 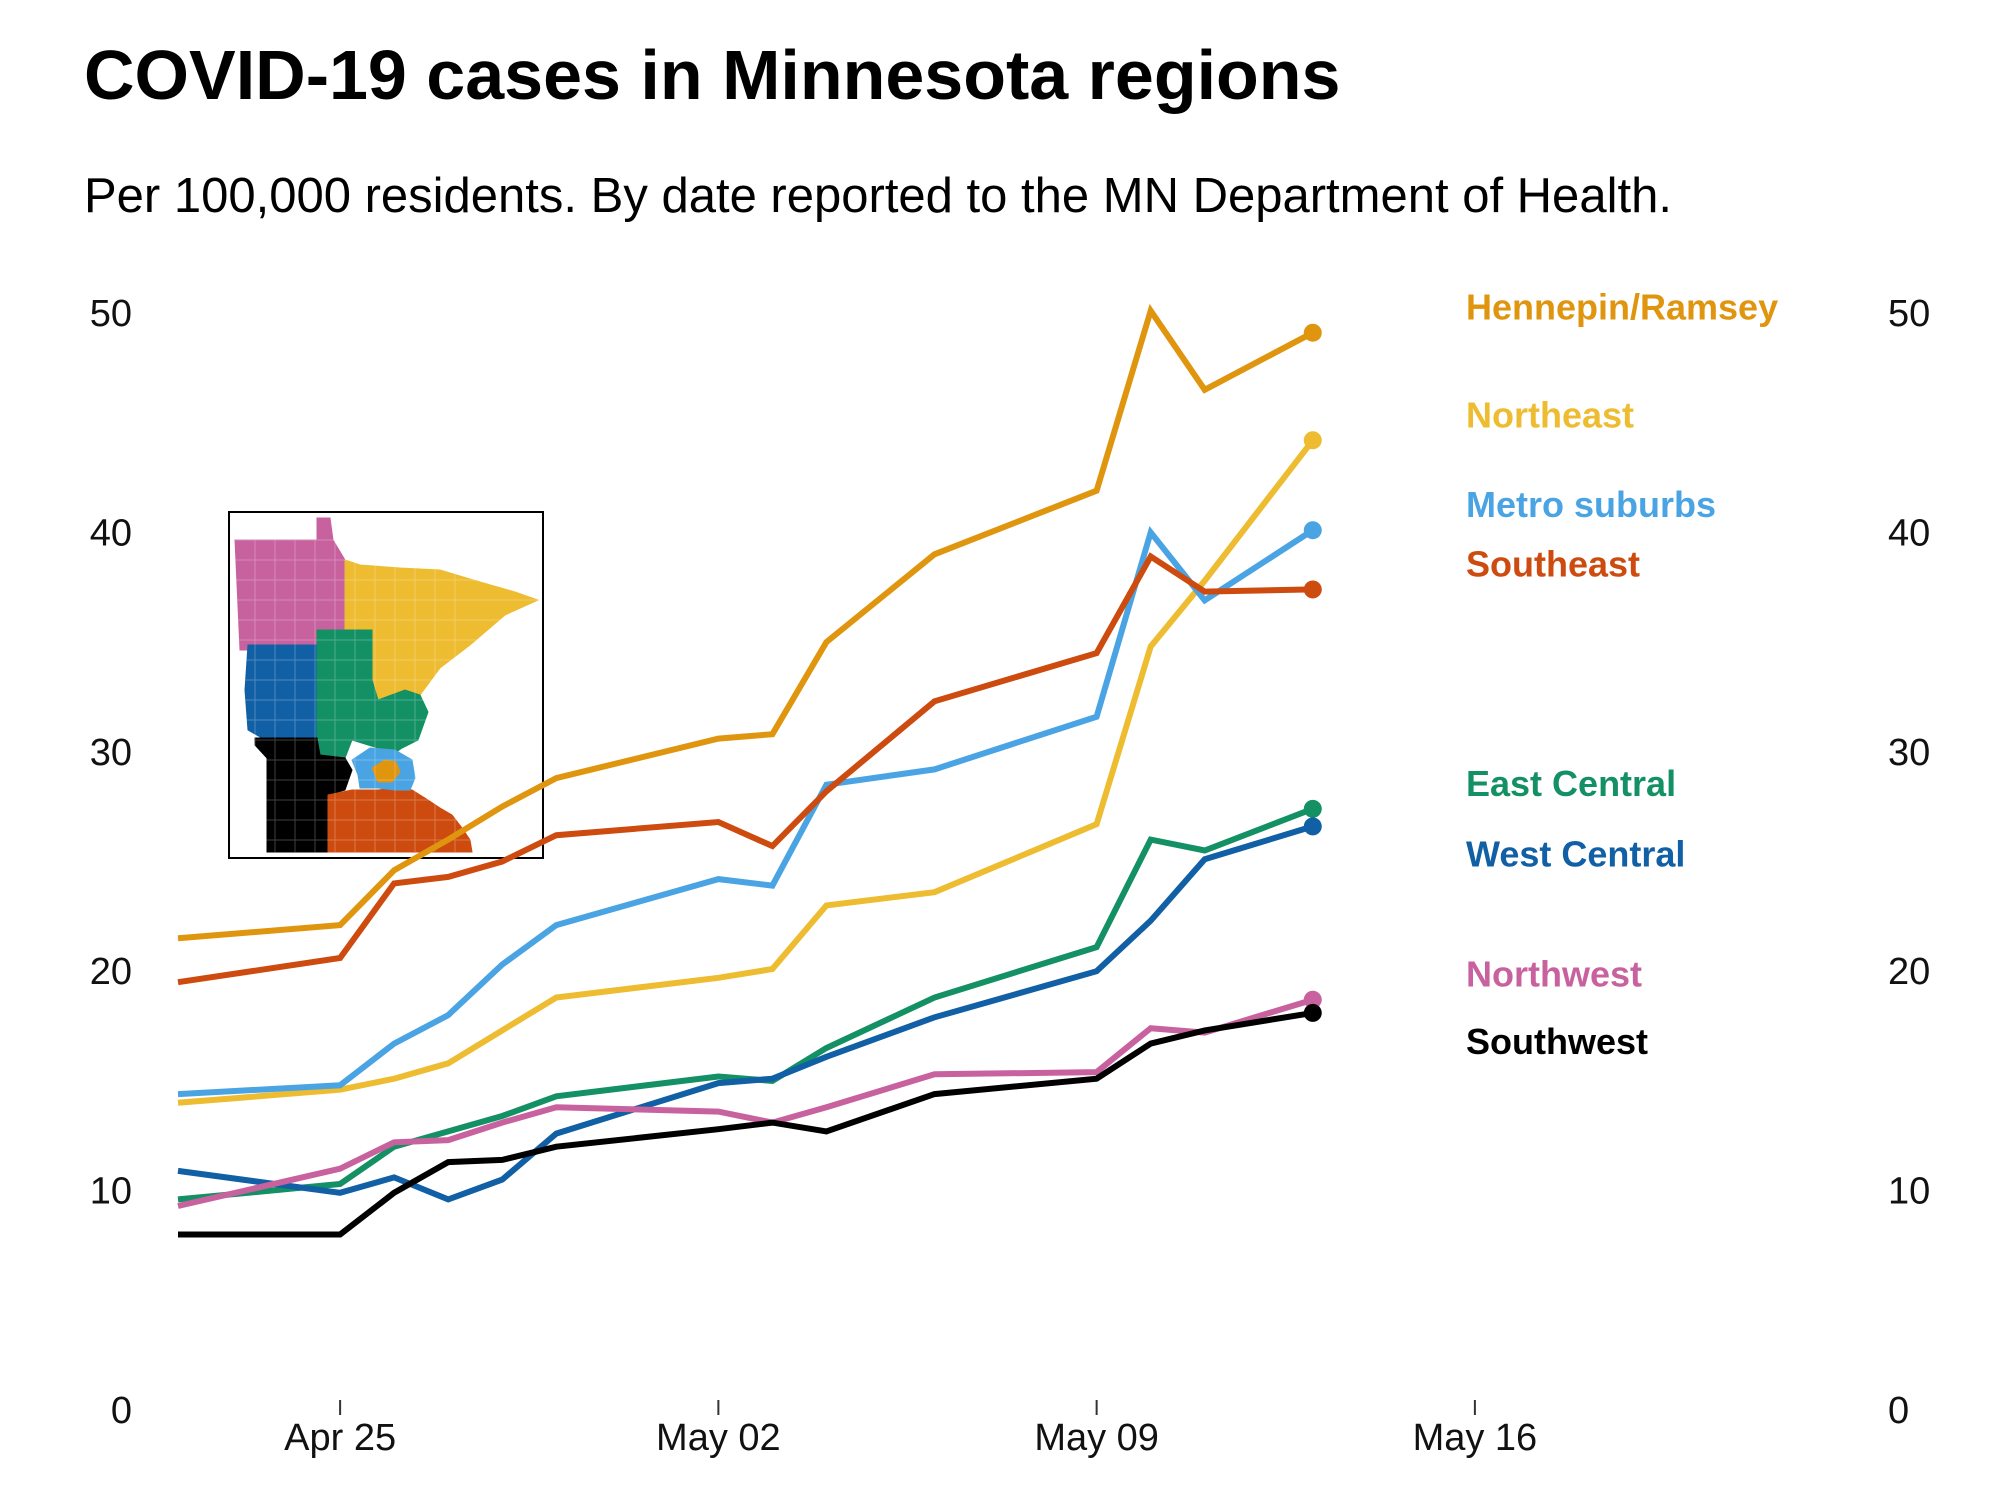 I want to click on y-tick-label-left: 50, so click(x=111, y=314).